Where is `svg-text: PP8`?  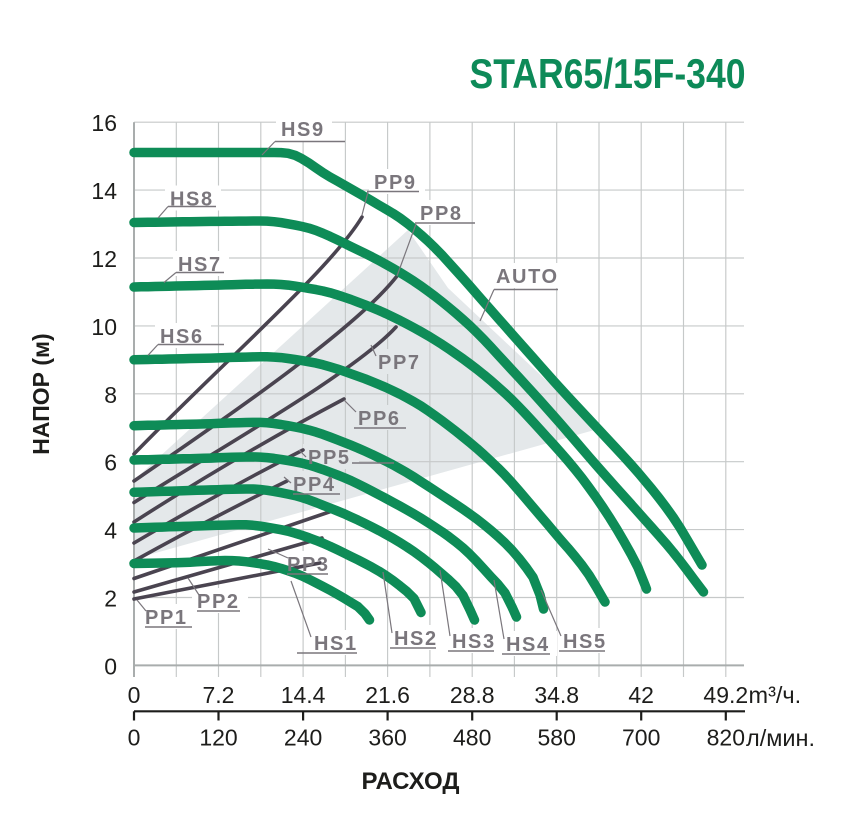 svg-text: PP8 is located at coordinates (441, 214).